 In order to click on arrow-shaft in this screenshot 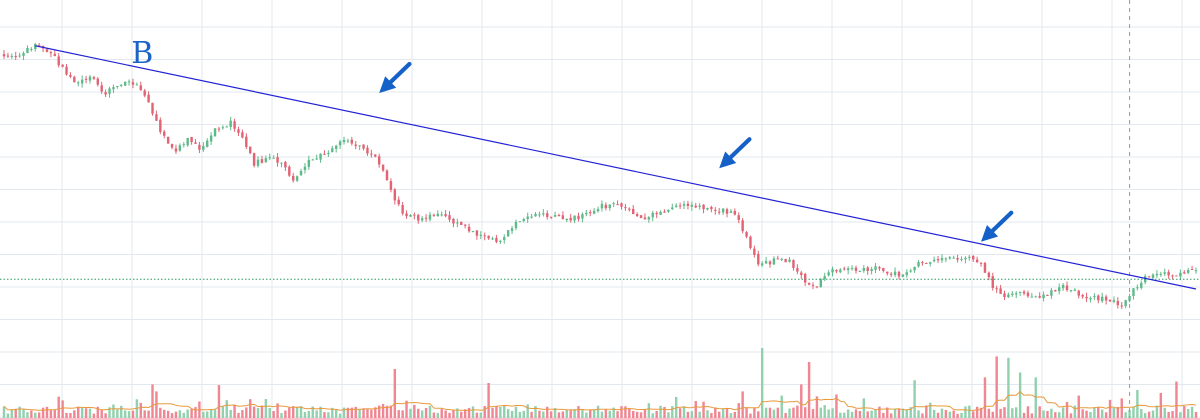, I will do `click(398, 74)`.